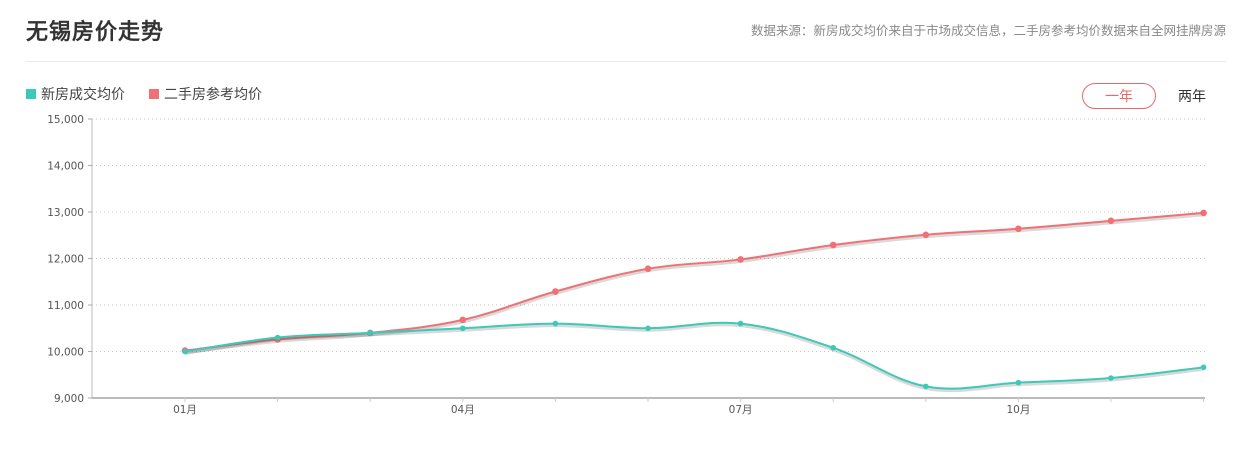 The width and height of the screenshot is (1252, 455). What do you see at coordinates (1192, 97) in the screenshot?
I see `range-two-year-button: 两年` at bounding box center [1192, 97].